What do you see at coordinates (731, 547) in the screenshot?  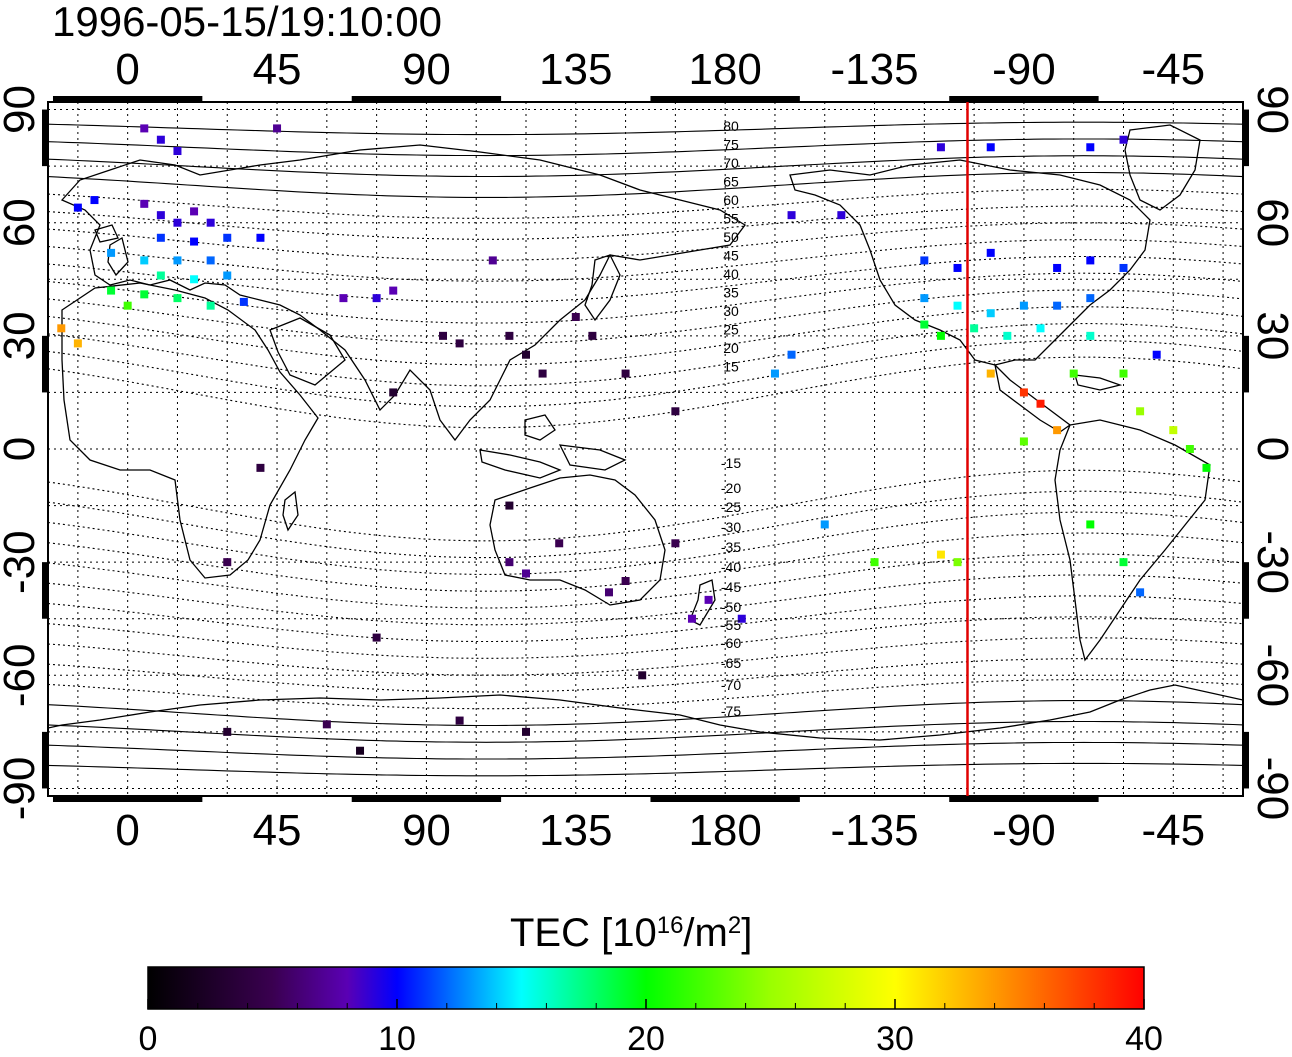 I see `contour-label: -35` at bounding box center [731, 547].